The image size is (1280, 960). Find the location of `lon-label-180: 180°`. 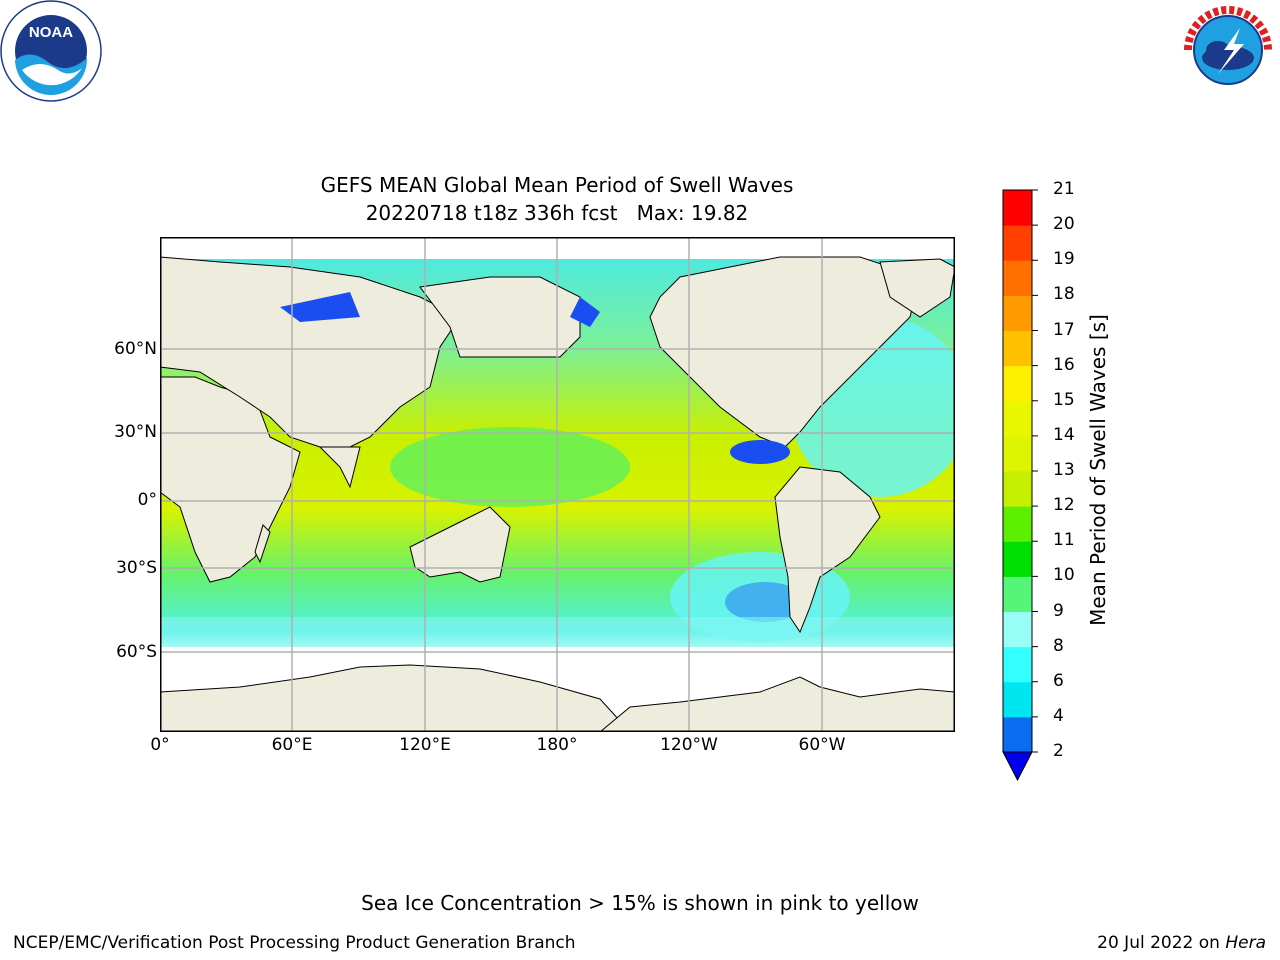

lon-label-180: 180° is located at coordinates (557, 745).